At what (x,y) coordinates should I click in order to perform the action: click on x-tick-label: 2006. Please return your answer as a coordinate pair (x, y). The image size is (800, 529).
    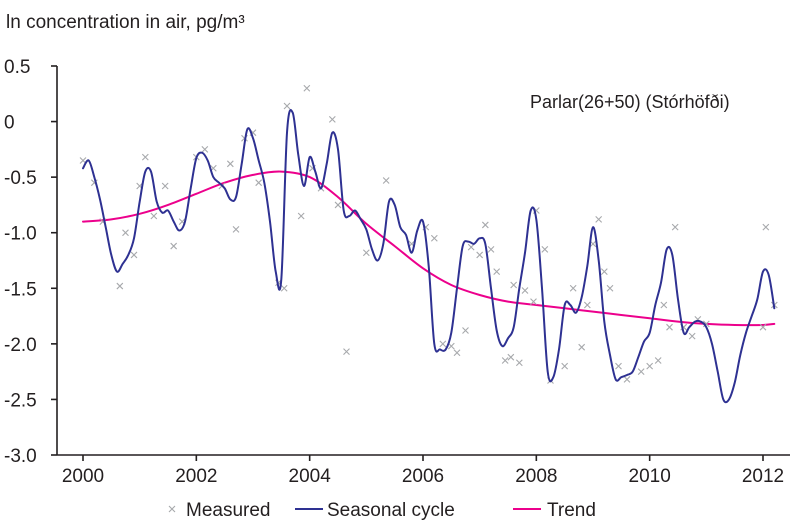
    Looking at the image, I should click on (423, 476).